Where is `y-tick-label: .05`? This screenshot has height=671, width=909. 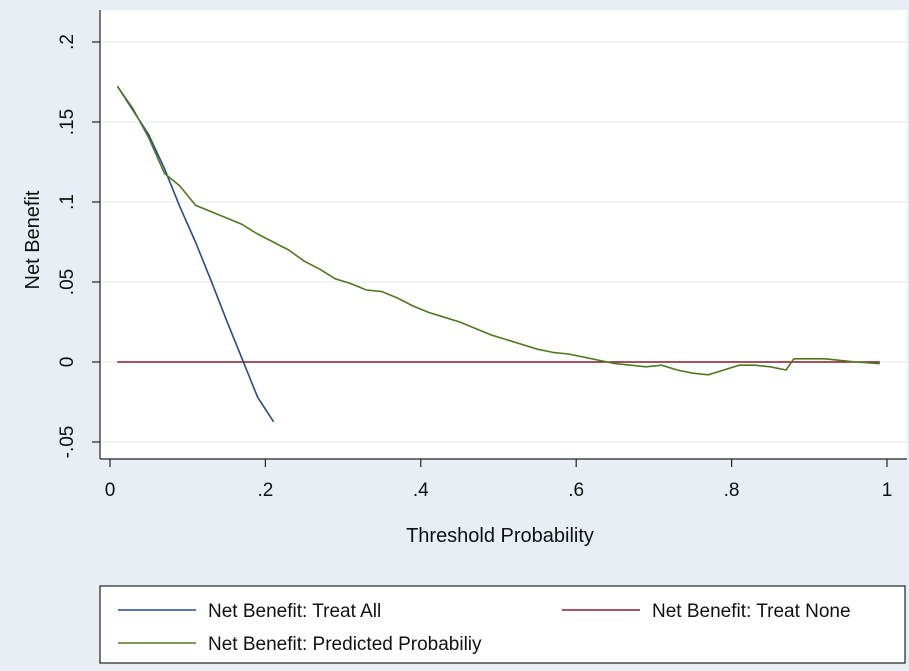 y-tick-label: .05 is located at coordinates (67, 282).